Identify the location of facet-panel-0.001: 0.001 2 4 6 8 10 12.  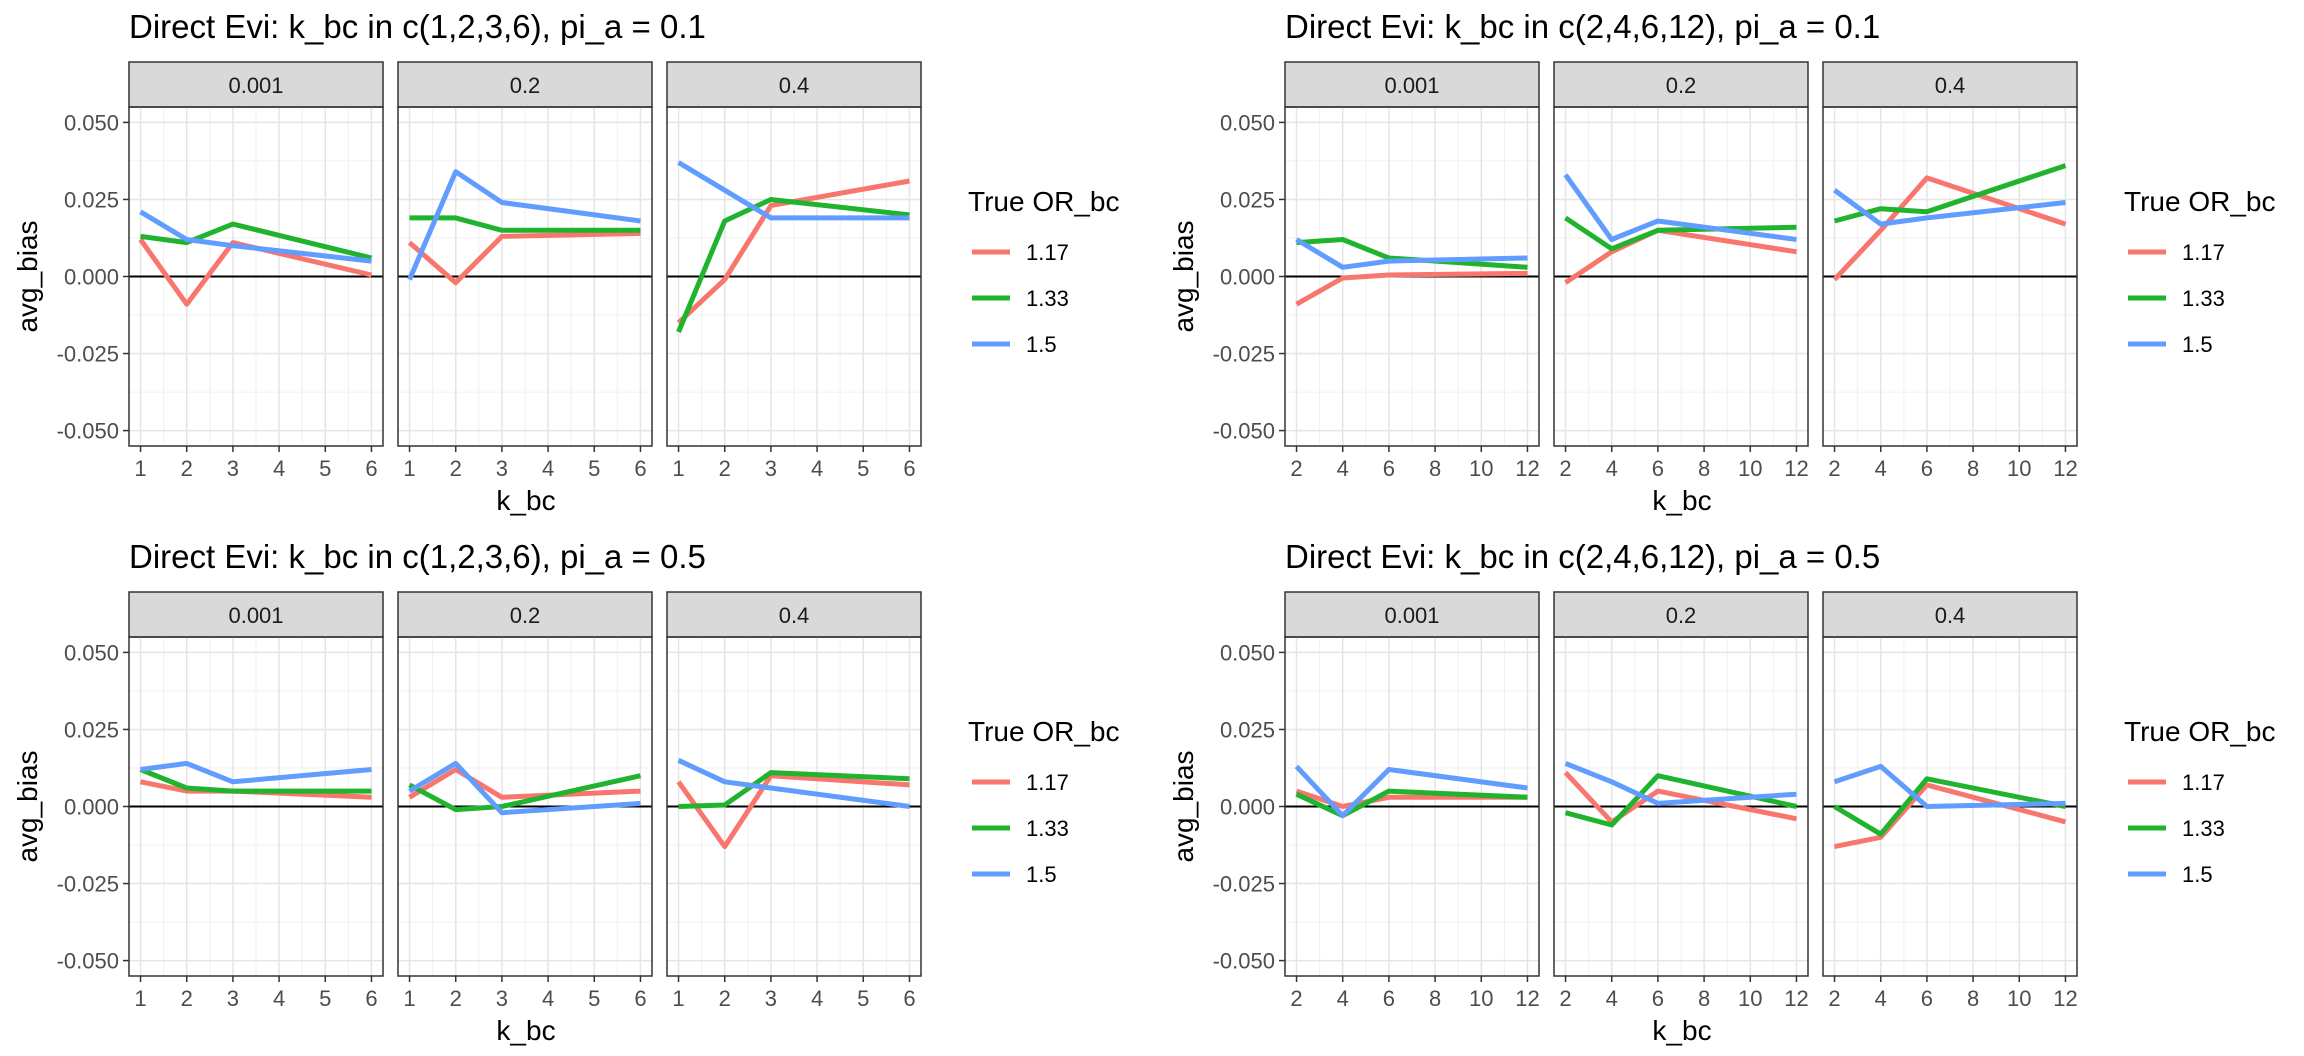
(1412, 271).